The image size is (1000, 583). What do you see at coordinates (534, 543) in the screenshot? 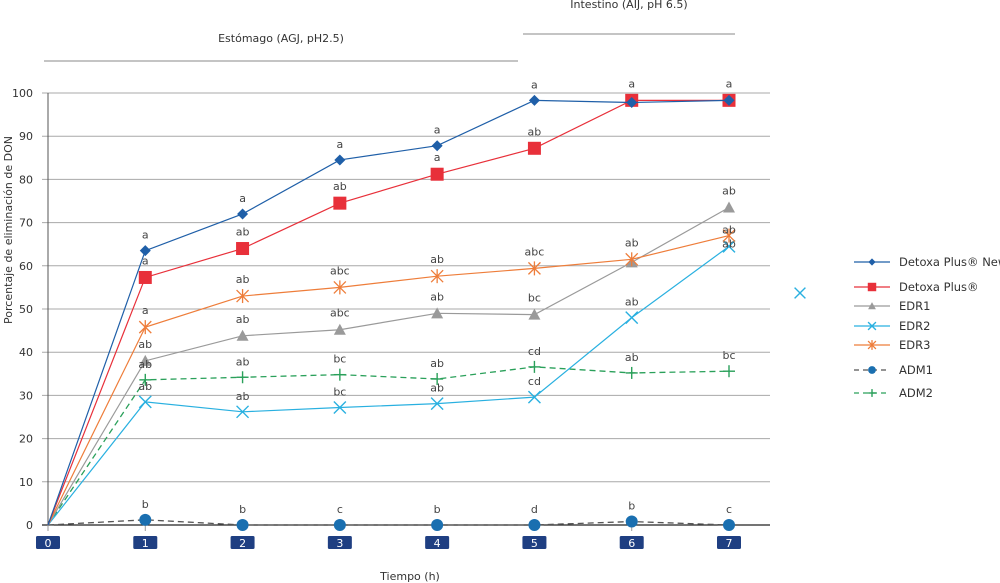
I see `x-tick-label: 5` at bounding box center [534, 543].